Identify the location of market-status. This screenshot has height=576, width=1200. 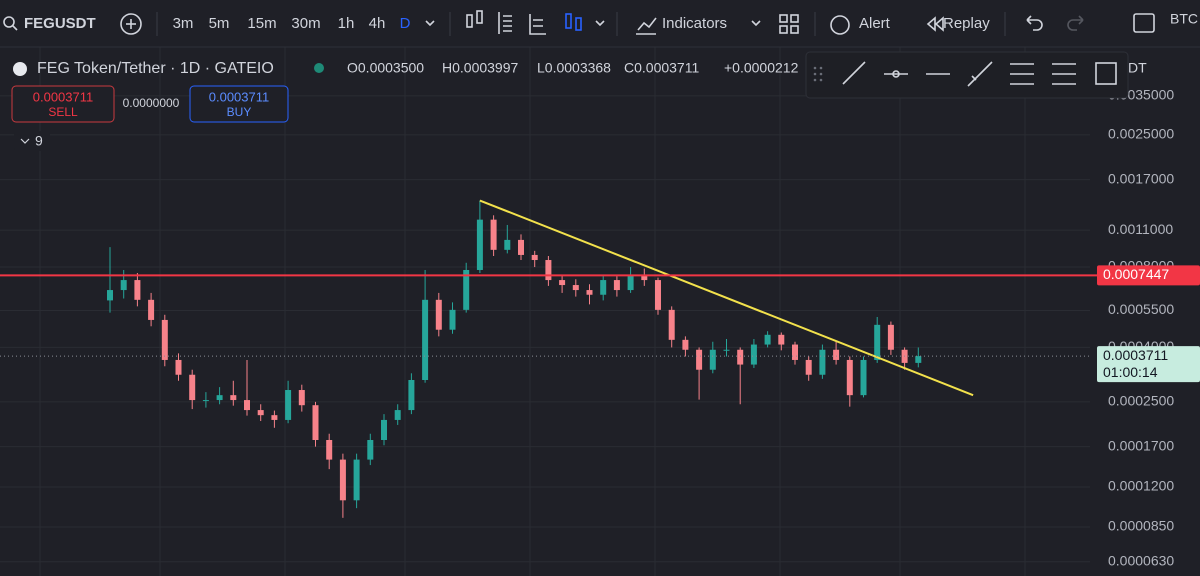
(319, 68).